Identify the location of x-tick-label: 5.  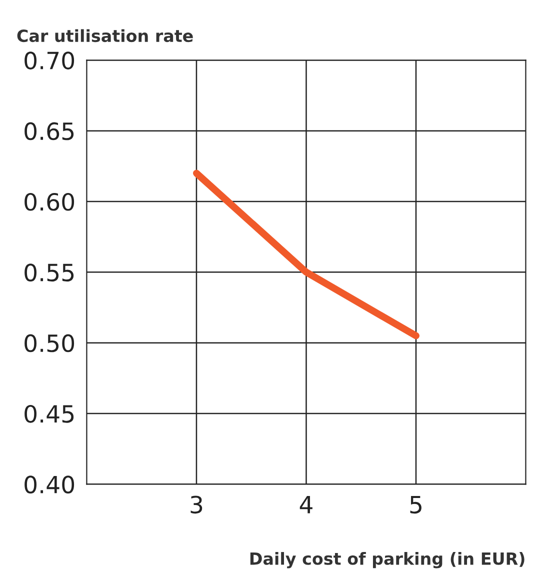
(416, 505).